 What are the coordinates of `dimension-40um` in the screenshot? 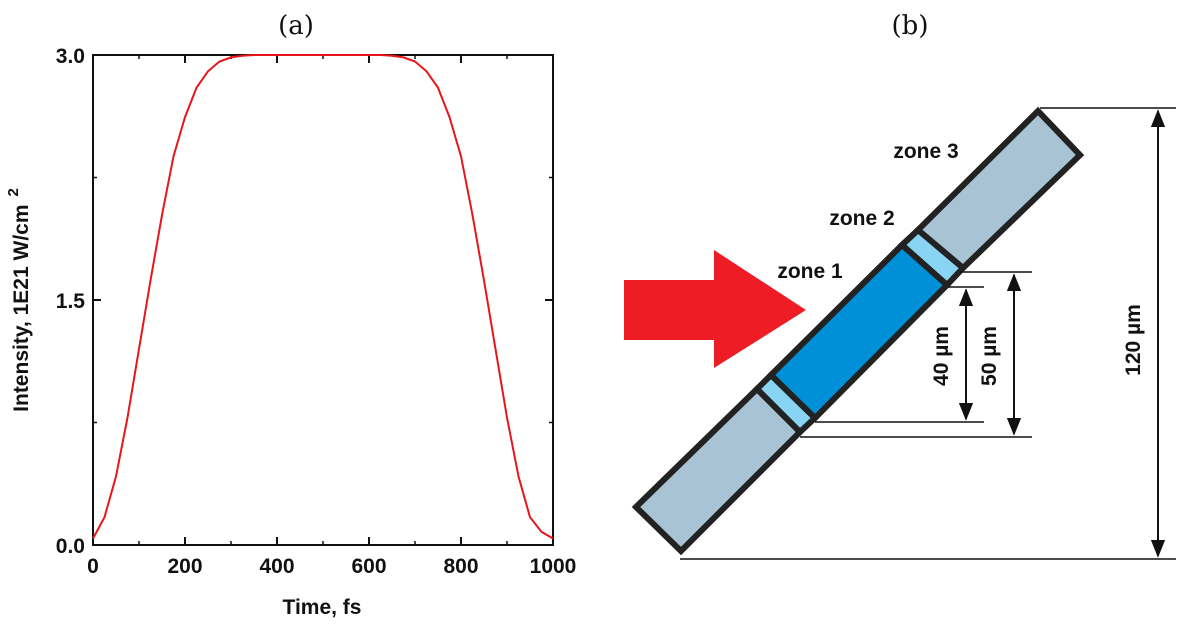 It's located at (899, 354).